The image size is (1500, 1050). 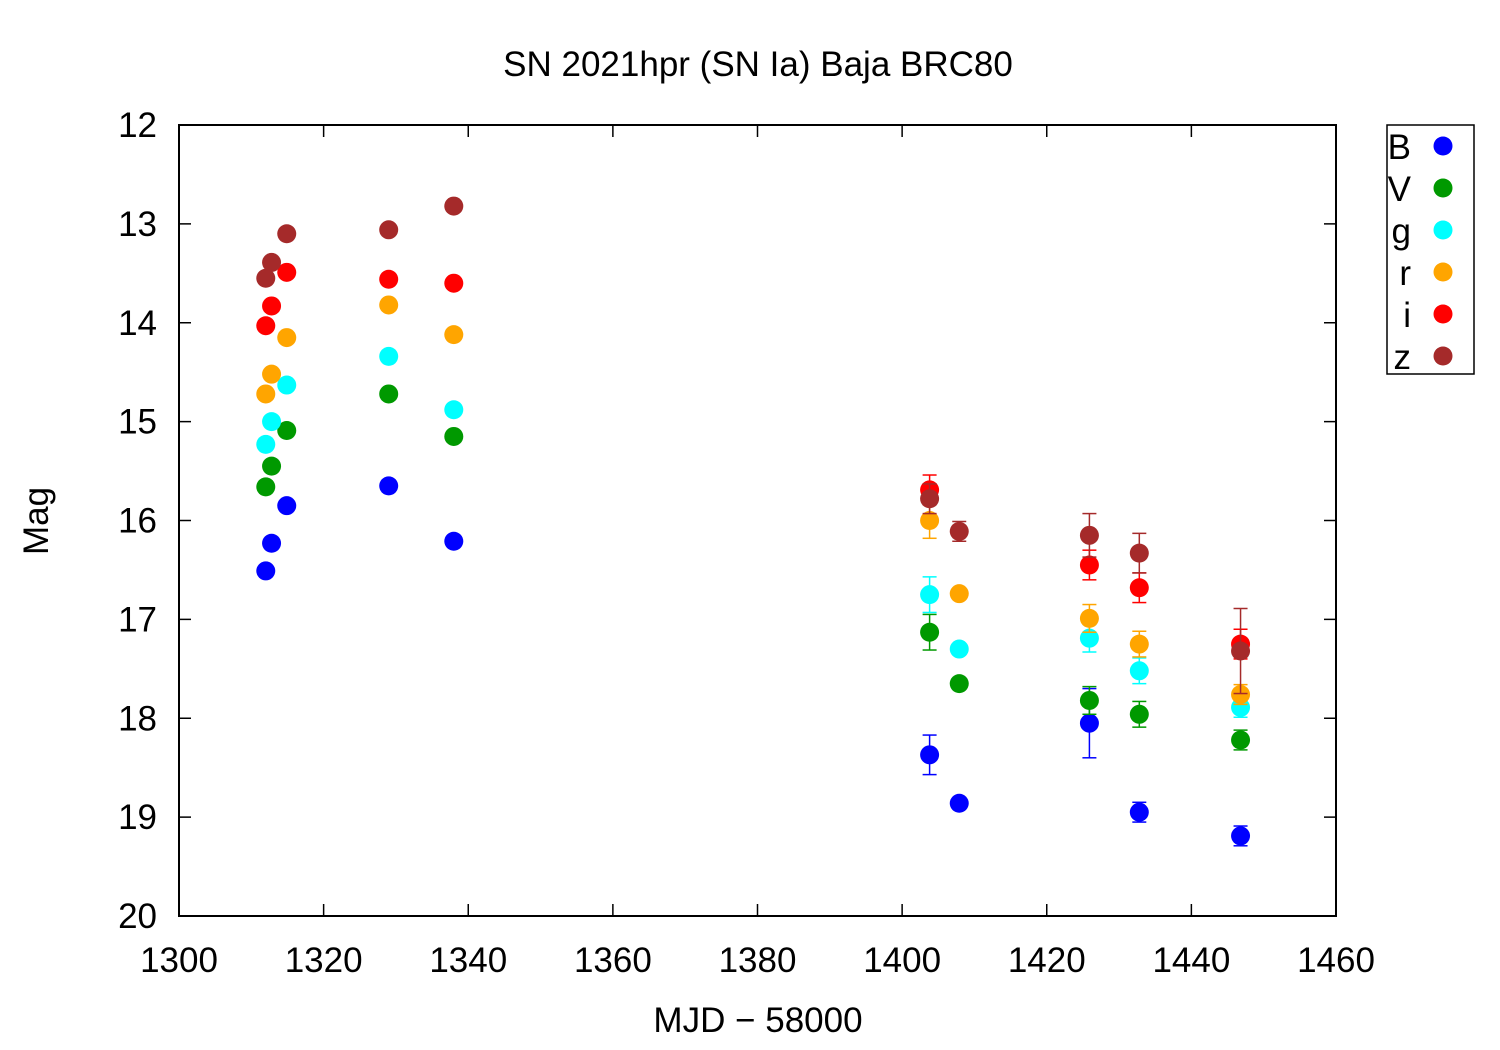 What do you see at coordinates (36, 521) in the screenshot?
I see `y-axis-label: Mag` at bounding box center [36, 521].